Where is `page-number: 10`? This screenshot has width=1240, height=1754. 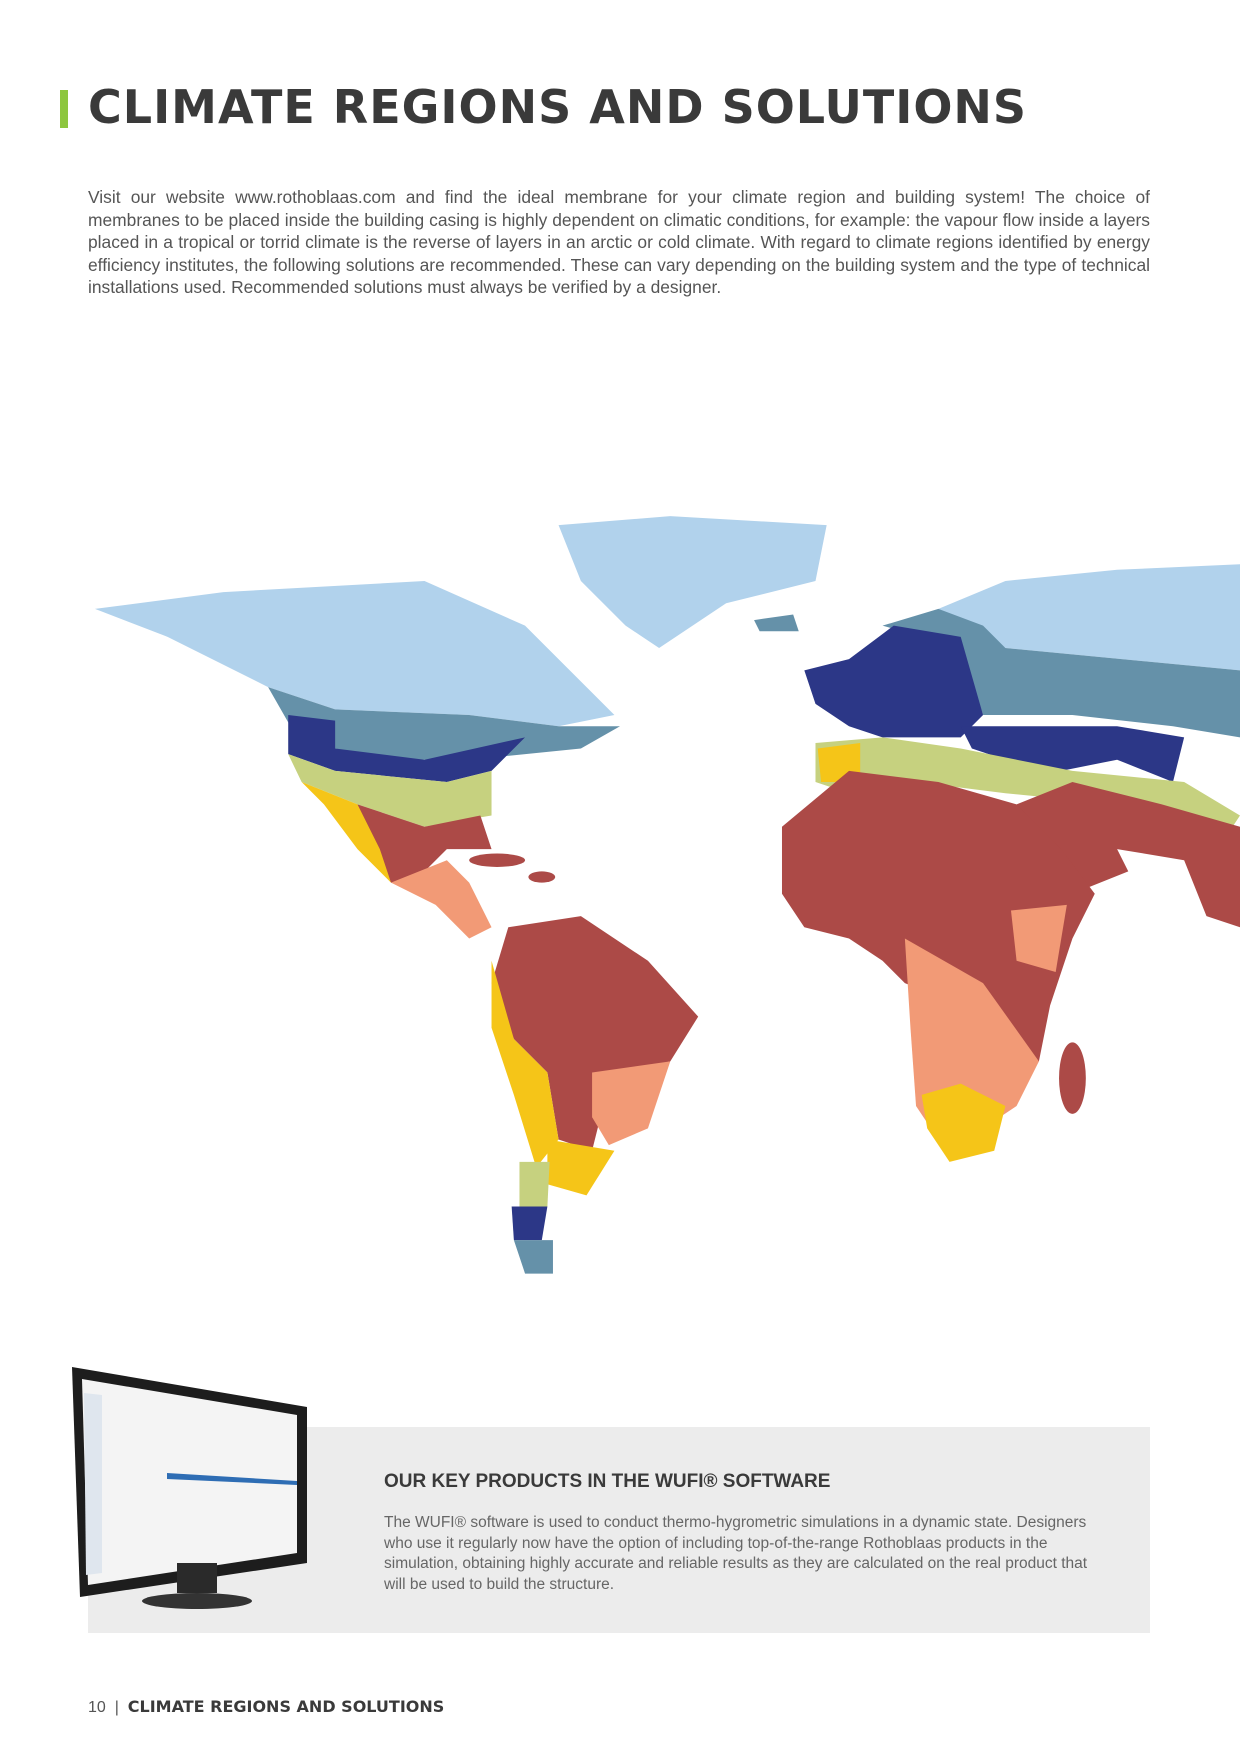 page-number: 10 is located at coordinates (97, 1707).